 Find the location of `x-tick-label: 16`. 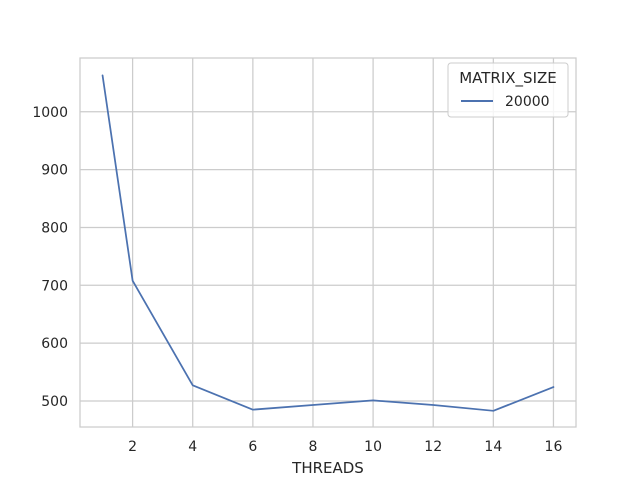

x-tick-label: 16 is located at coordinates (554, 447).